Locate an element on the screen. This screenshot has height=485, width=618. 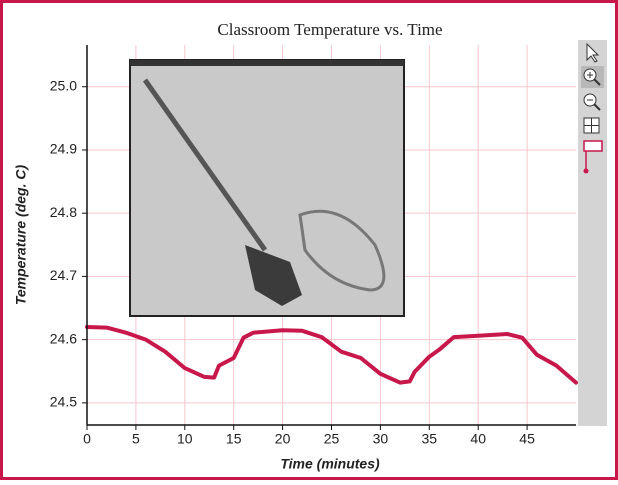
probe-rod is located at coordinates (205, 165).